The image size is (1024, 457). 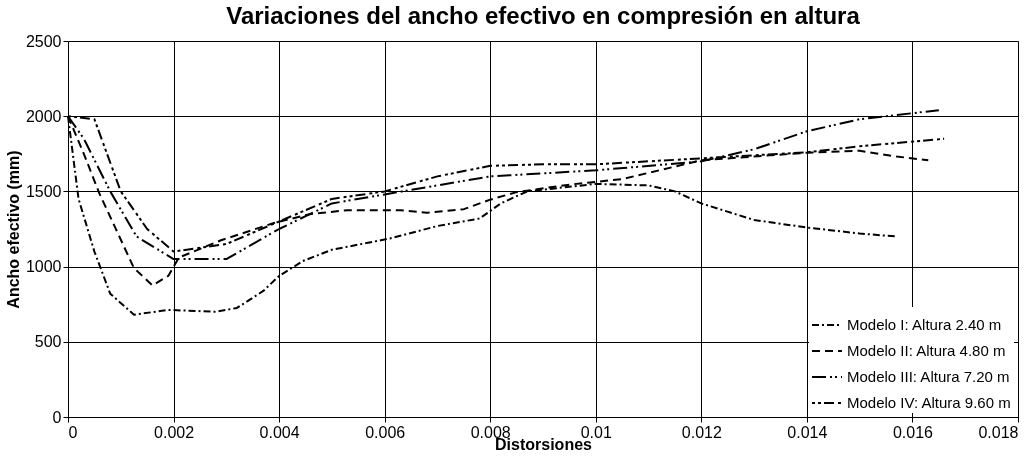 I want to click on y-tick-label: 2000, so click(x=43, y=116).